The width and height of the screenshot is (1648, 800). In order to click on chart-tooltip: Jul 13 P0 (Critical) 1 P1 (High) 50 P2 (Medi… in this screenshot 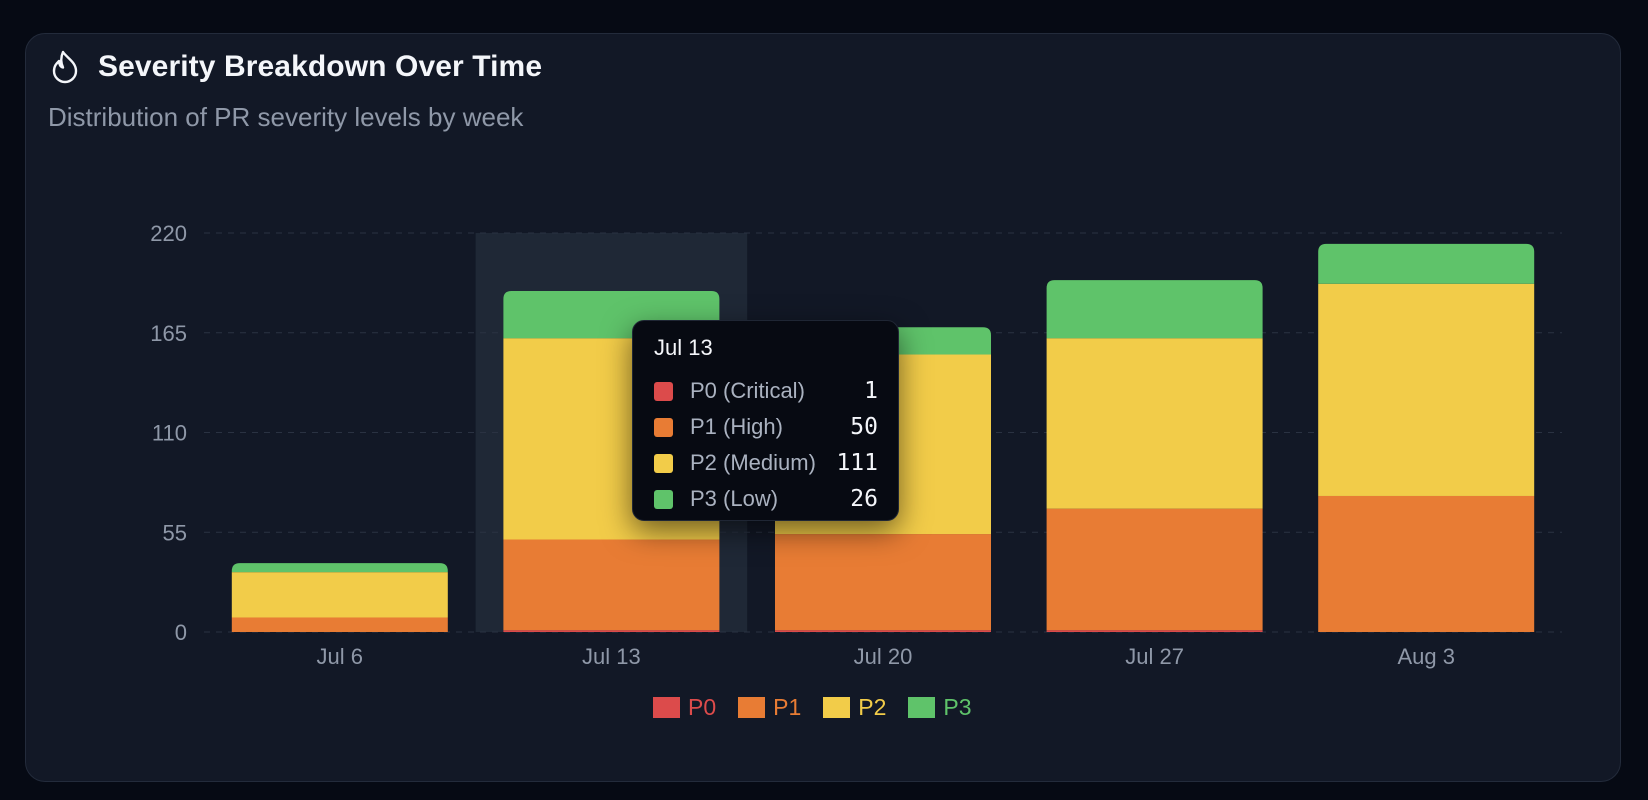, I will do `click(765, 420)`.